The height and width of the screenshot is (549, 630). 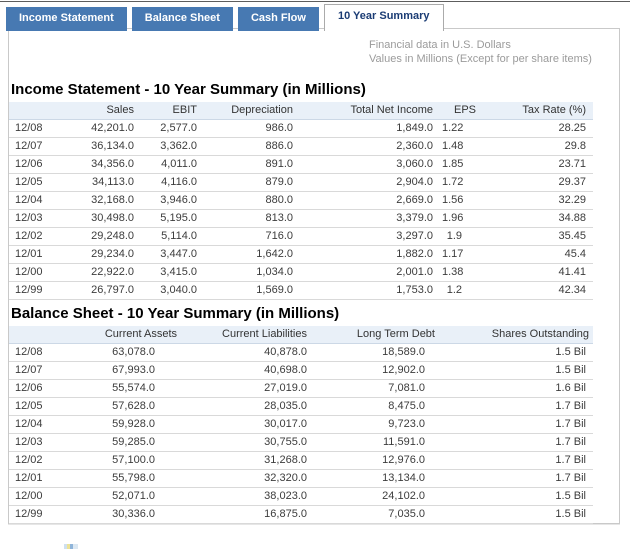 I want to click on year-cell: 12/04, so click(x=39, y=424).